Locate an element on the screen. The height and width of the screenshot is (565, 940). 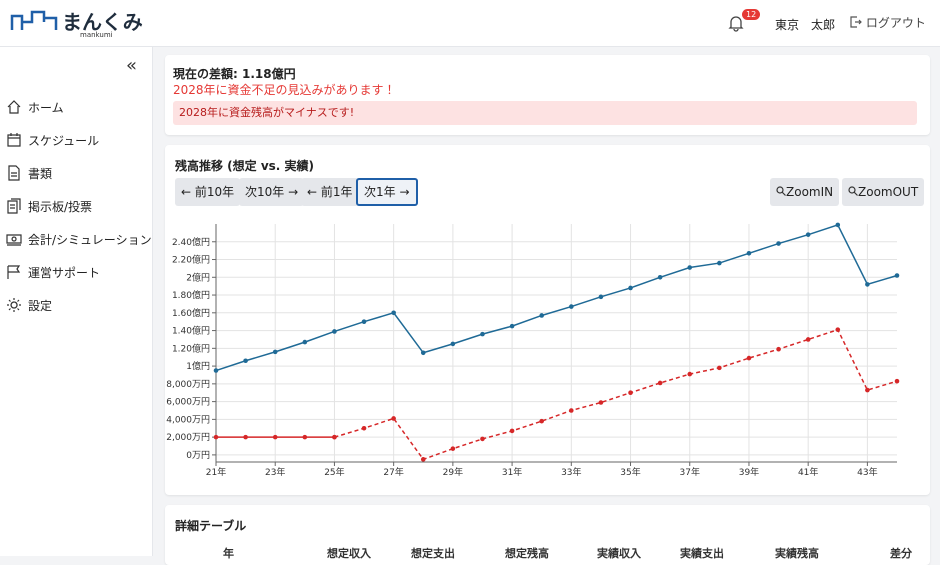
next-10-button: 次10年 → is located at coordinates (272, 192).